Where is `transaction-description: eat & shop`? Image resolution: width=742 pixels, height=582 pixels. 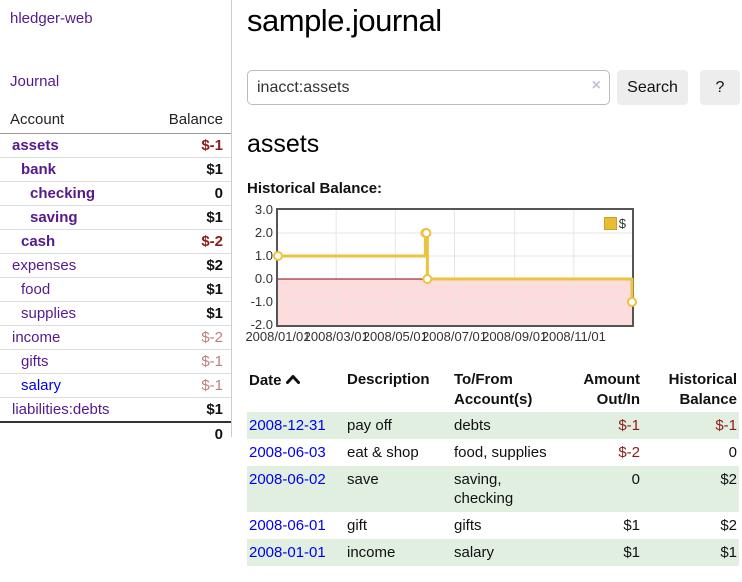 transaction-description: eat & shop is located at coordinates (383, 452).